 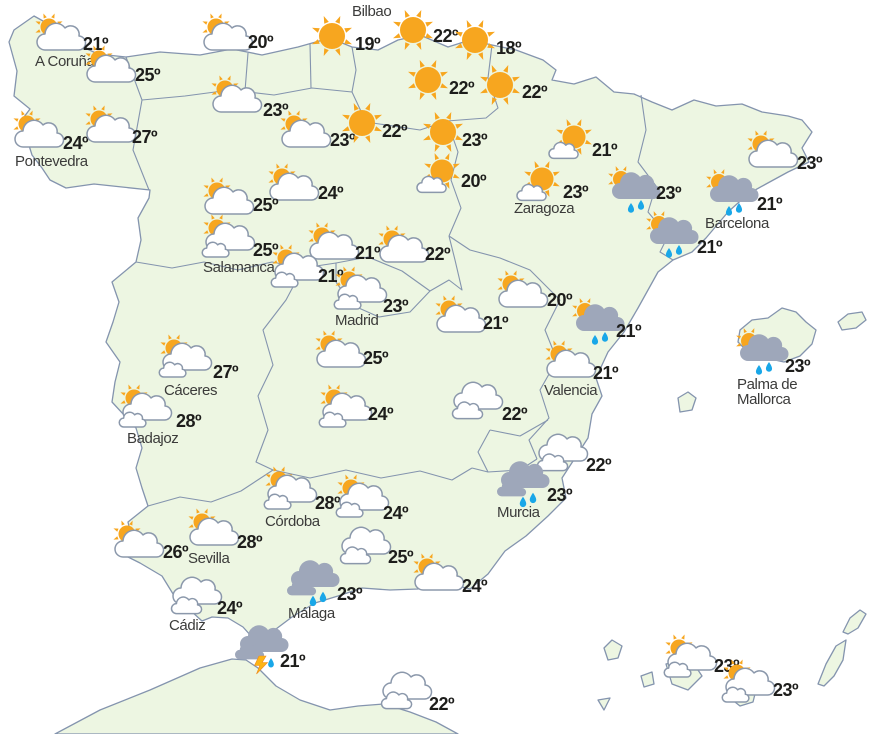 What do you see at coordinates (256, 696) in the screenshot?
I see `africa-coast` at bounding box center [256, 696].